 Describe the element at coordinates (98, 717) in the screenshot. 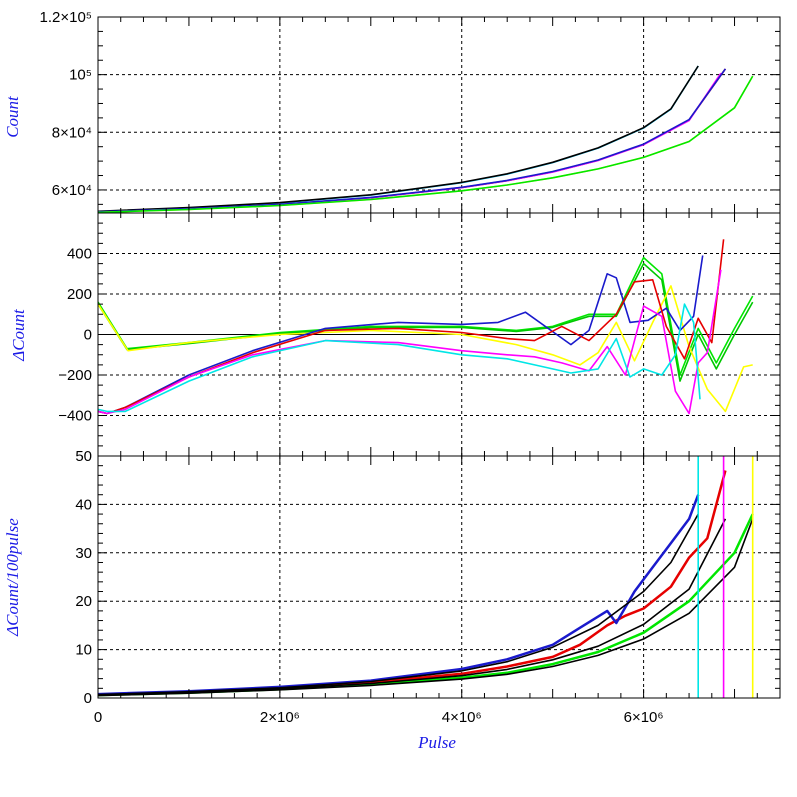

I see `x-tick-label: 0` at that location.